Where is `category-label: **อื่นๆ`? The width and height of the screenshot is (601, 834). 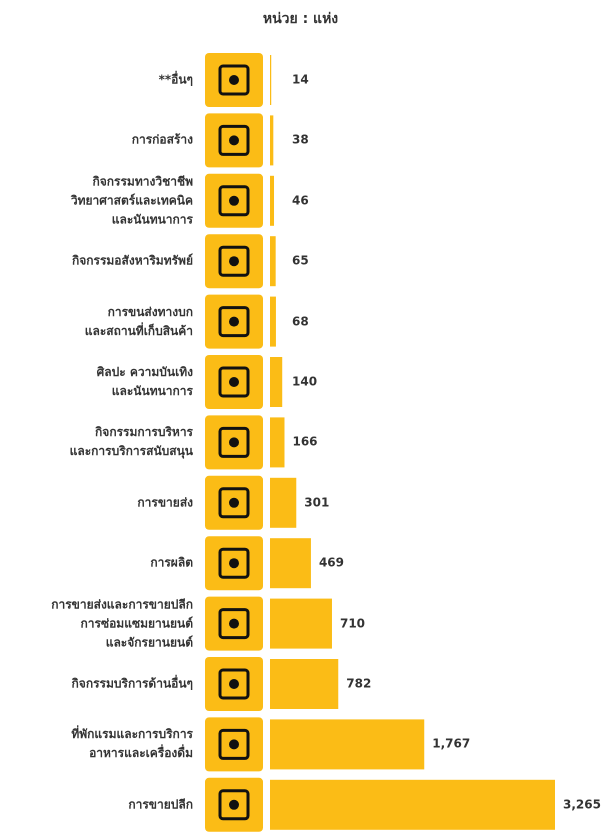 category-label: **อื่นๆ is located at coordinates (175, 79).